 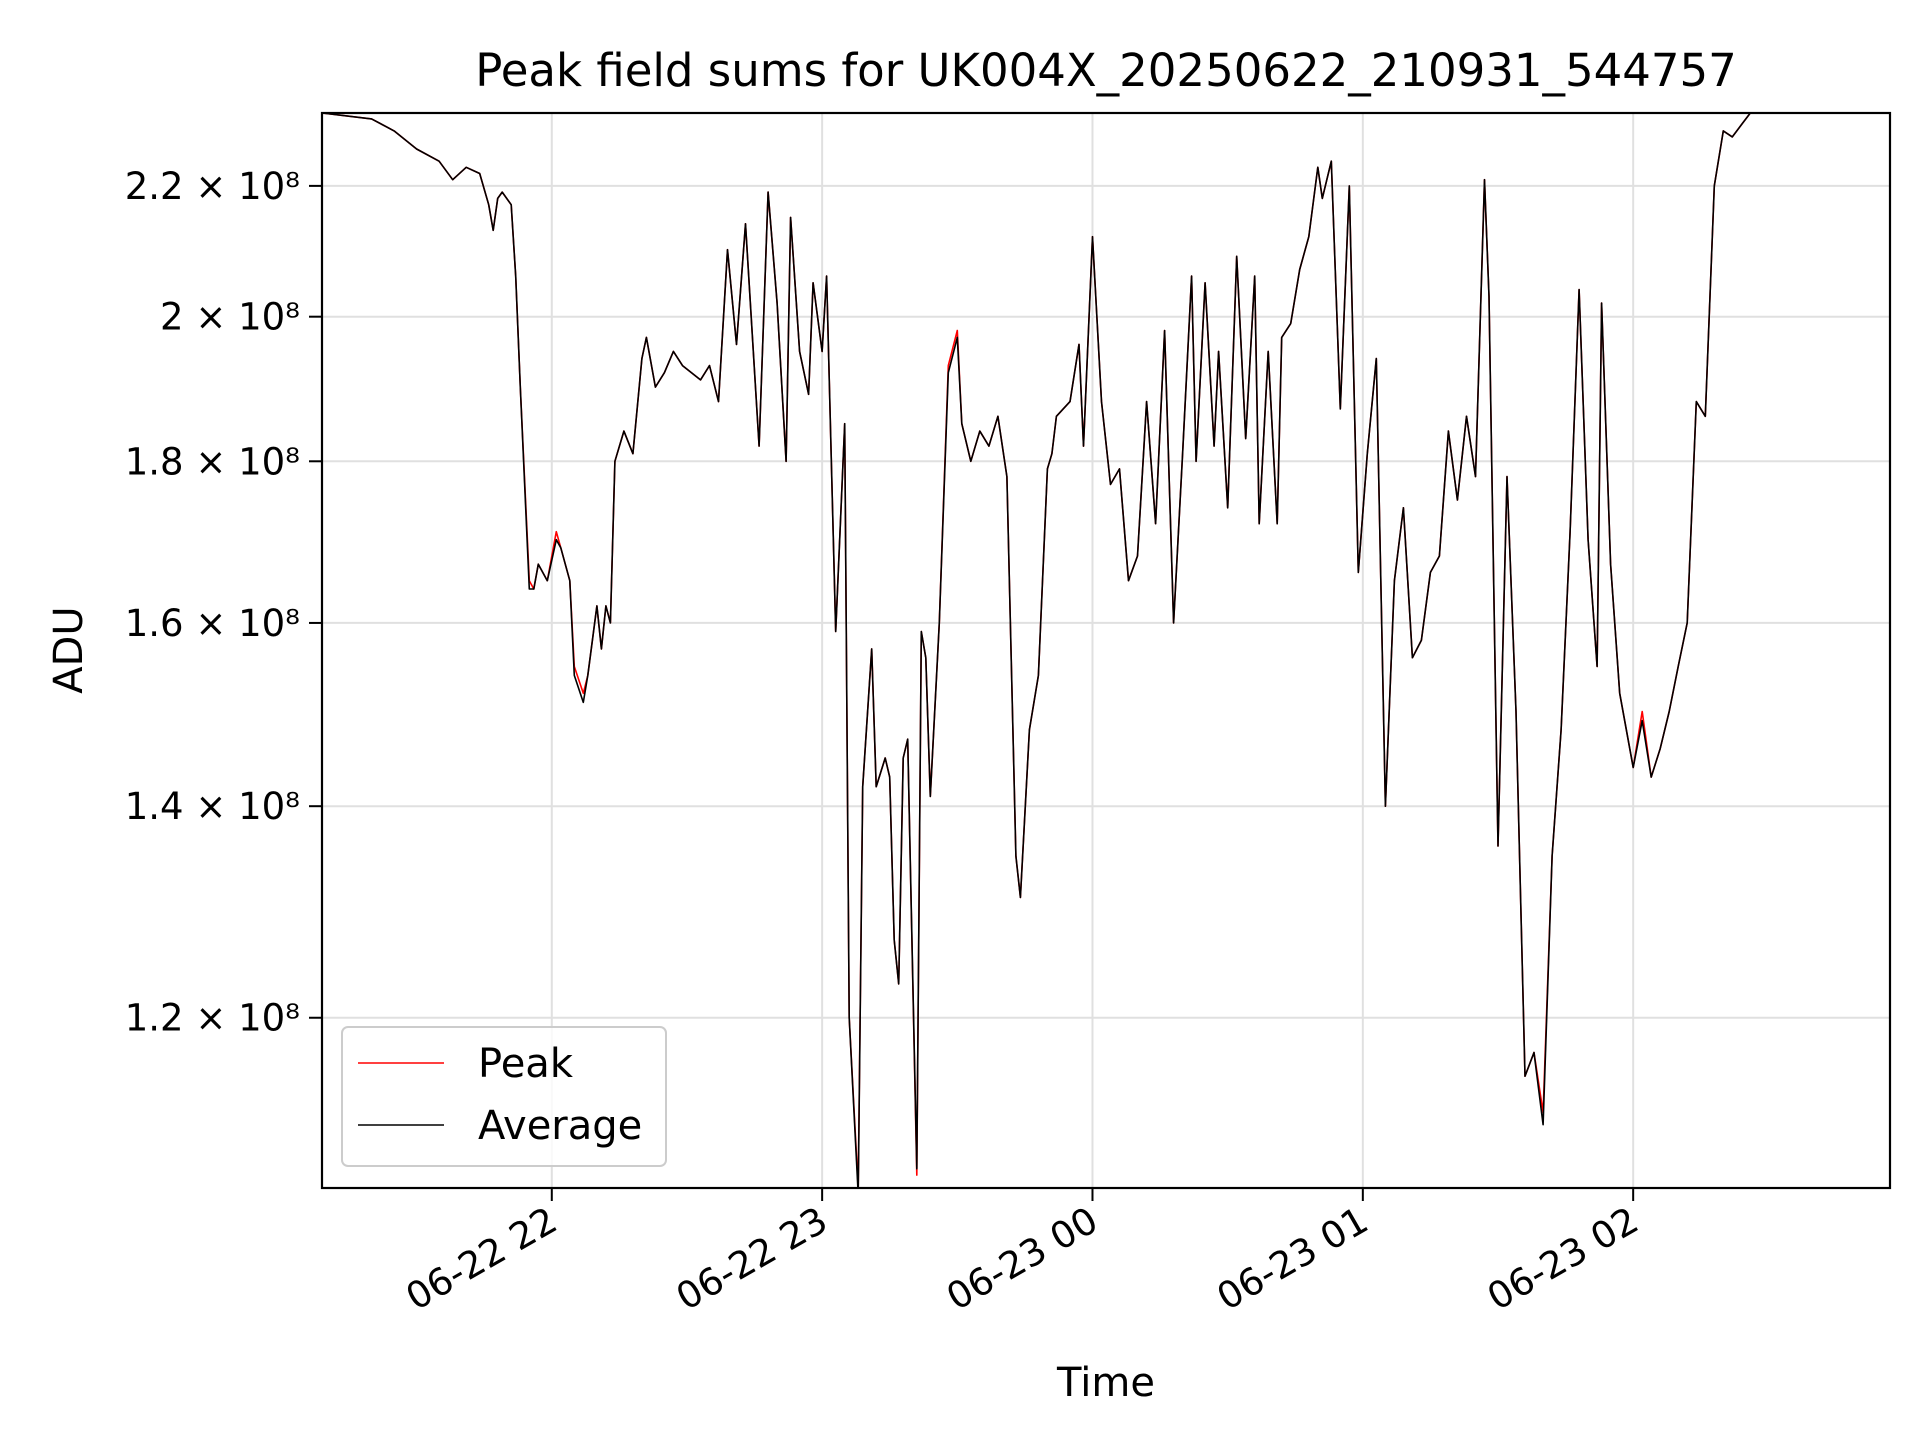 What do you see at coordinates (560, 1126) in the screenshot?
I see `legend-label-average: Average` at bounding box center [560, 1126].